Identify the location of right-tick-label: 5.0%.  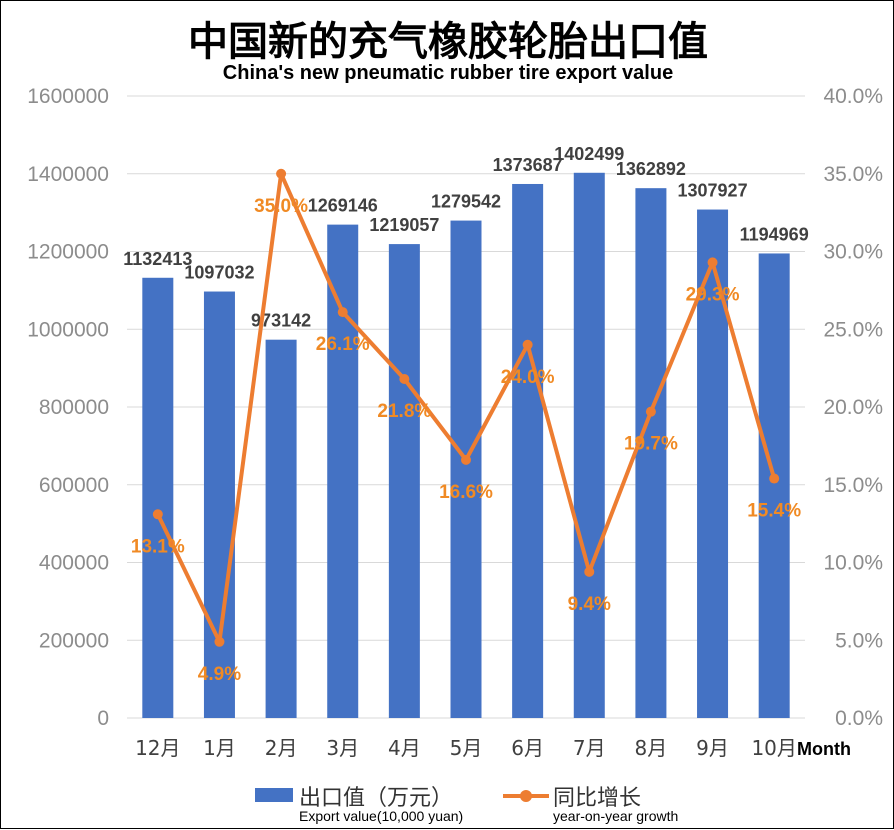
(859, 640).